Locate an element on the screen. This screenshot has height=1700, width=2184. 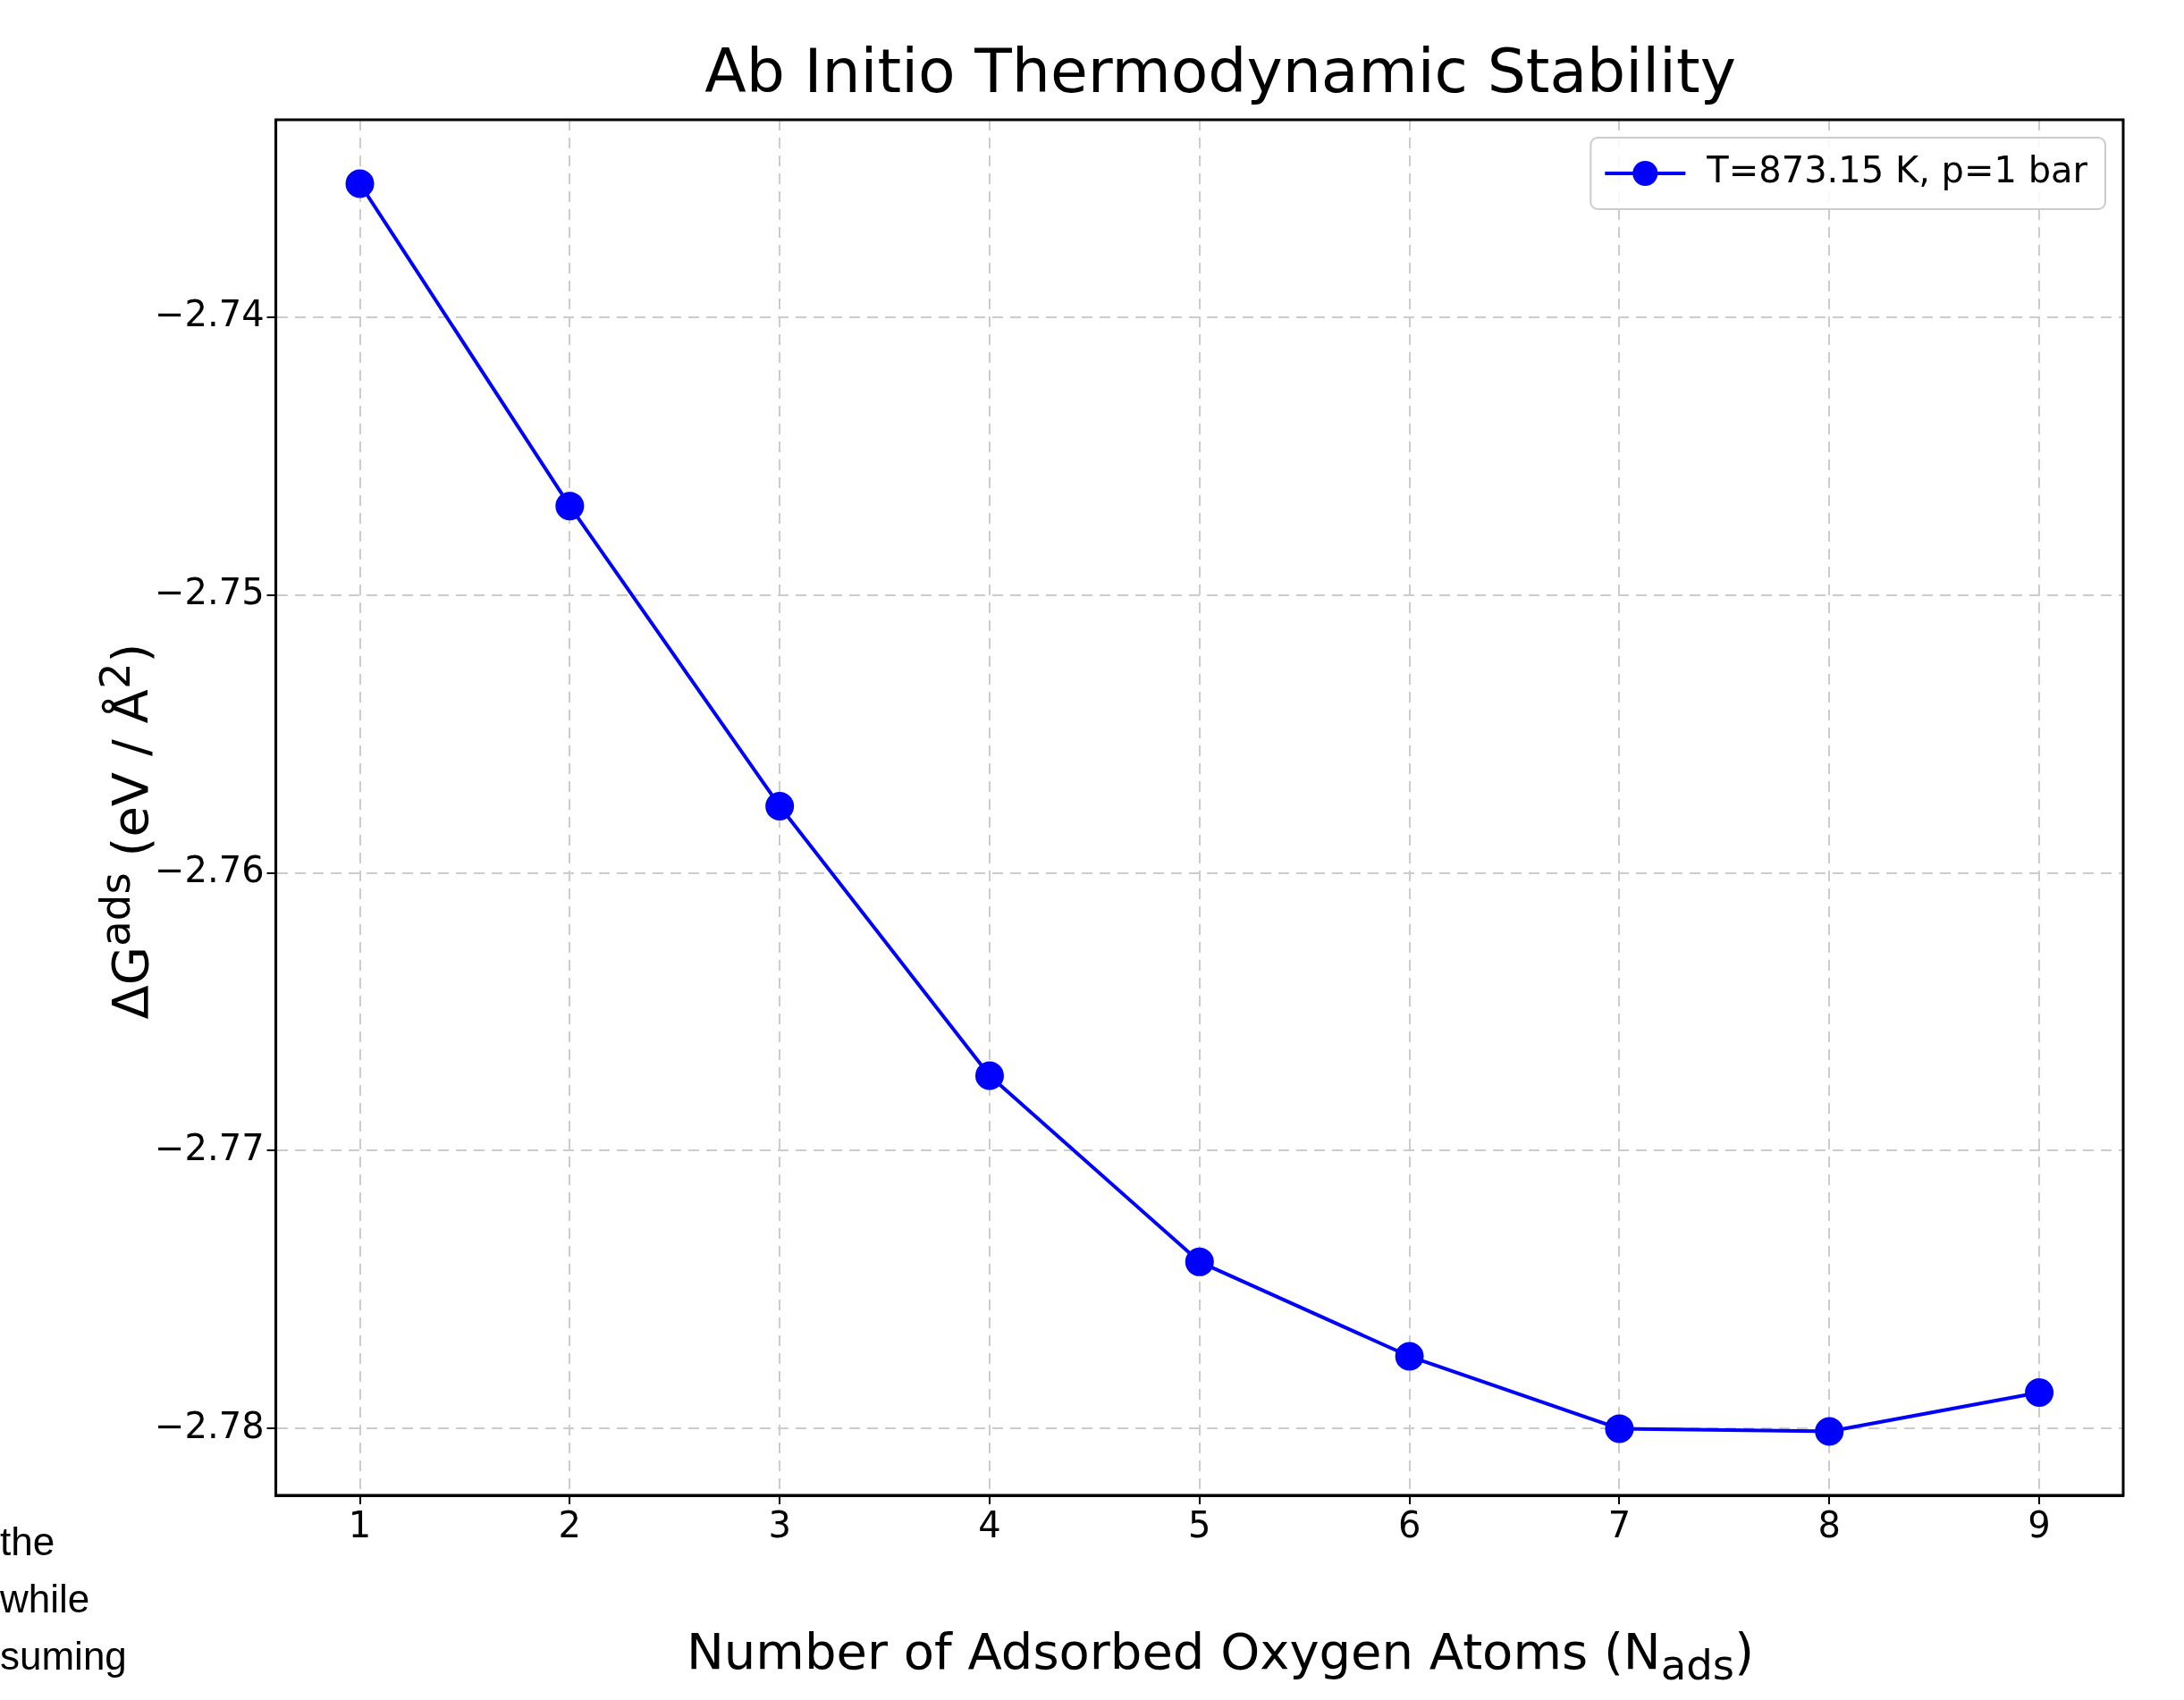
x-tick-label: 7 is located at coordinates (1619, 1525).